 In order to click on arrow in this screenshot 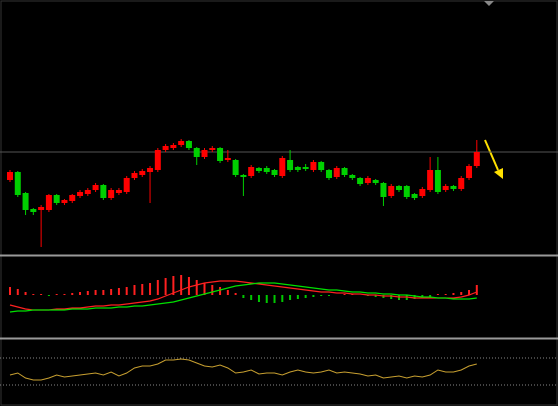, I will do `click(493, 159)`.